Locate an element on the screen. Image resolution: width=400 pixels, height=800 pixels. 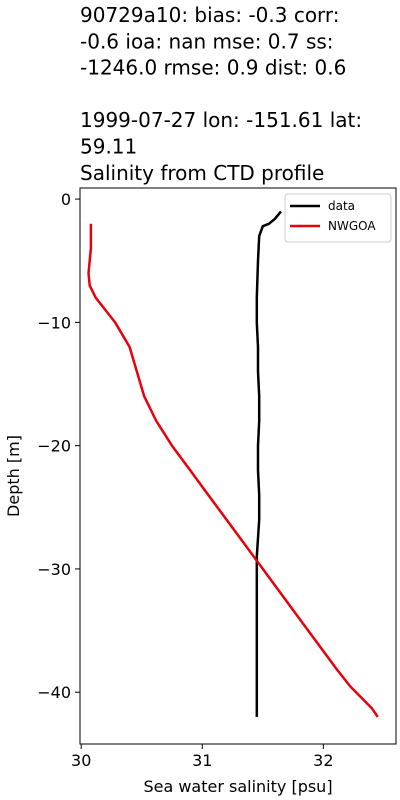
title-line-4: 1999-07-27 lon: -151.61 lat: is located at coordinates (221, 120).